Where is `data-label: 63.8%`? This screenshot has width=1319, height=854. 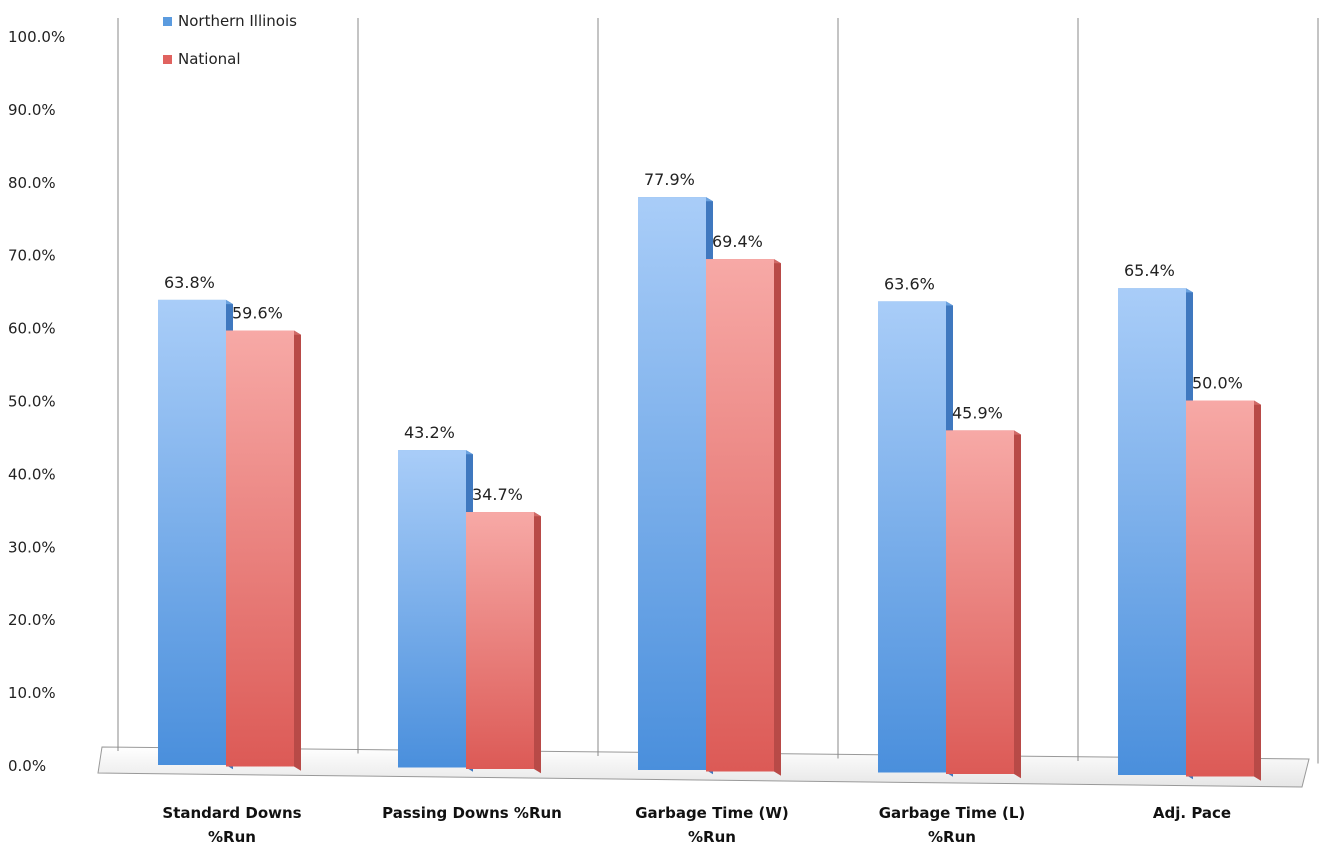 data-label: 63.8% is located at coordinates (189, 282).